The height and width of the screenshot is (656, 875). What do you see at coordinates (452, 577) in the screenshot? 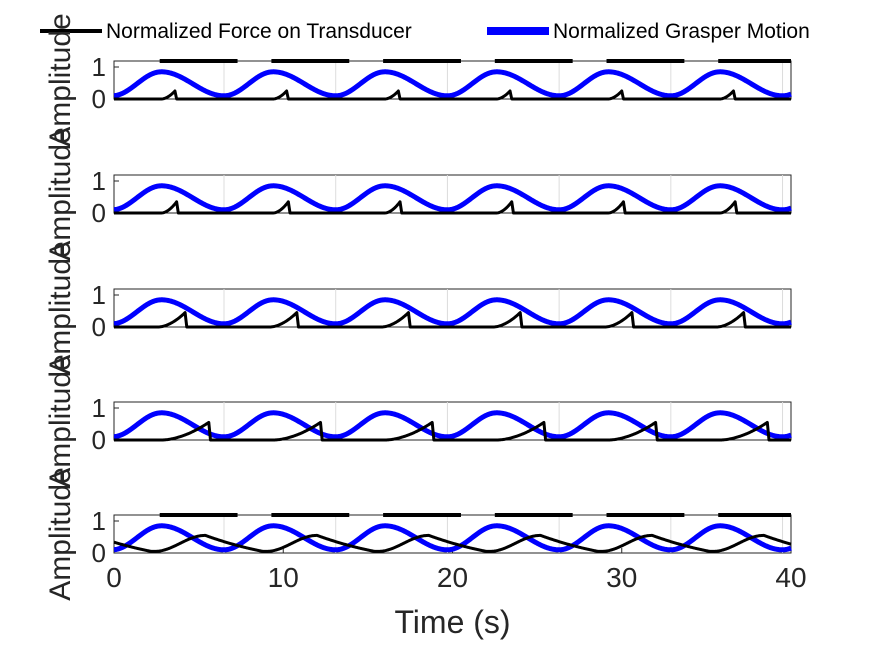
I see `xtick-label: 20` at bounding box center [452, 577].